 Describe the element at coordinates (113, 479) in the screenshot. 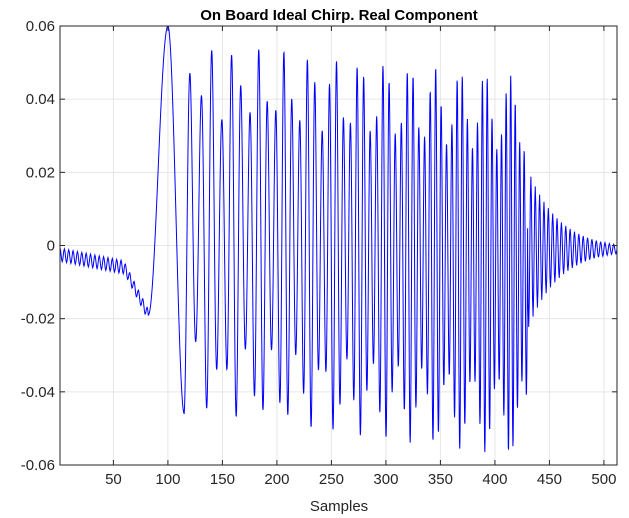

I see `x-tick-label: 50` at that location.